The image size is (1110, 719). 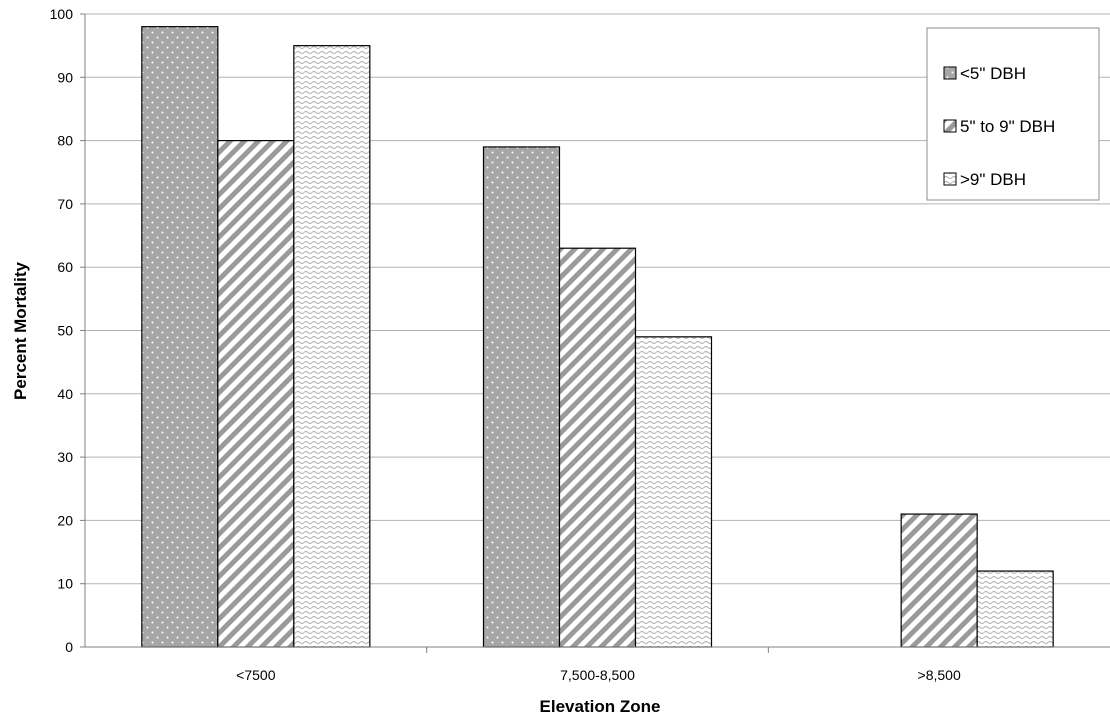 What do you see at coordinates (65, 204) in the screenshot?
I see `y-tick-label: 70` at bounding box center [65, 204].